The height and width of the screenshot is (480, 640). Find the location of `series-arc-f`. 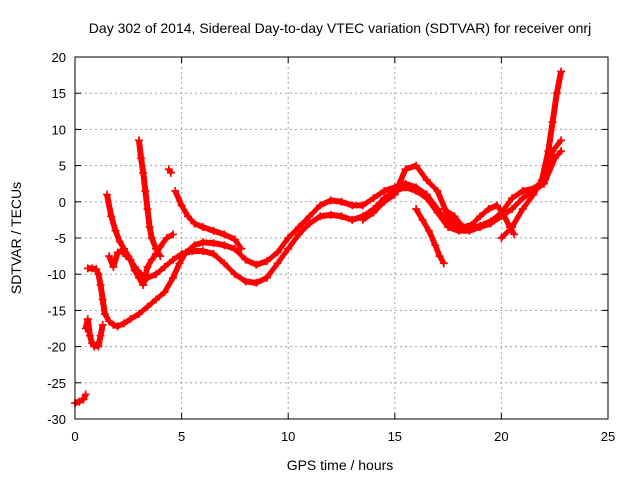

series-arc-f is located at coordinates (149, 198).